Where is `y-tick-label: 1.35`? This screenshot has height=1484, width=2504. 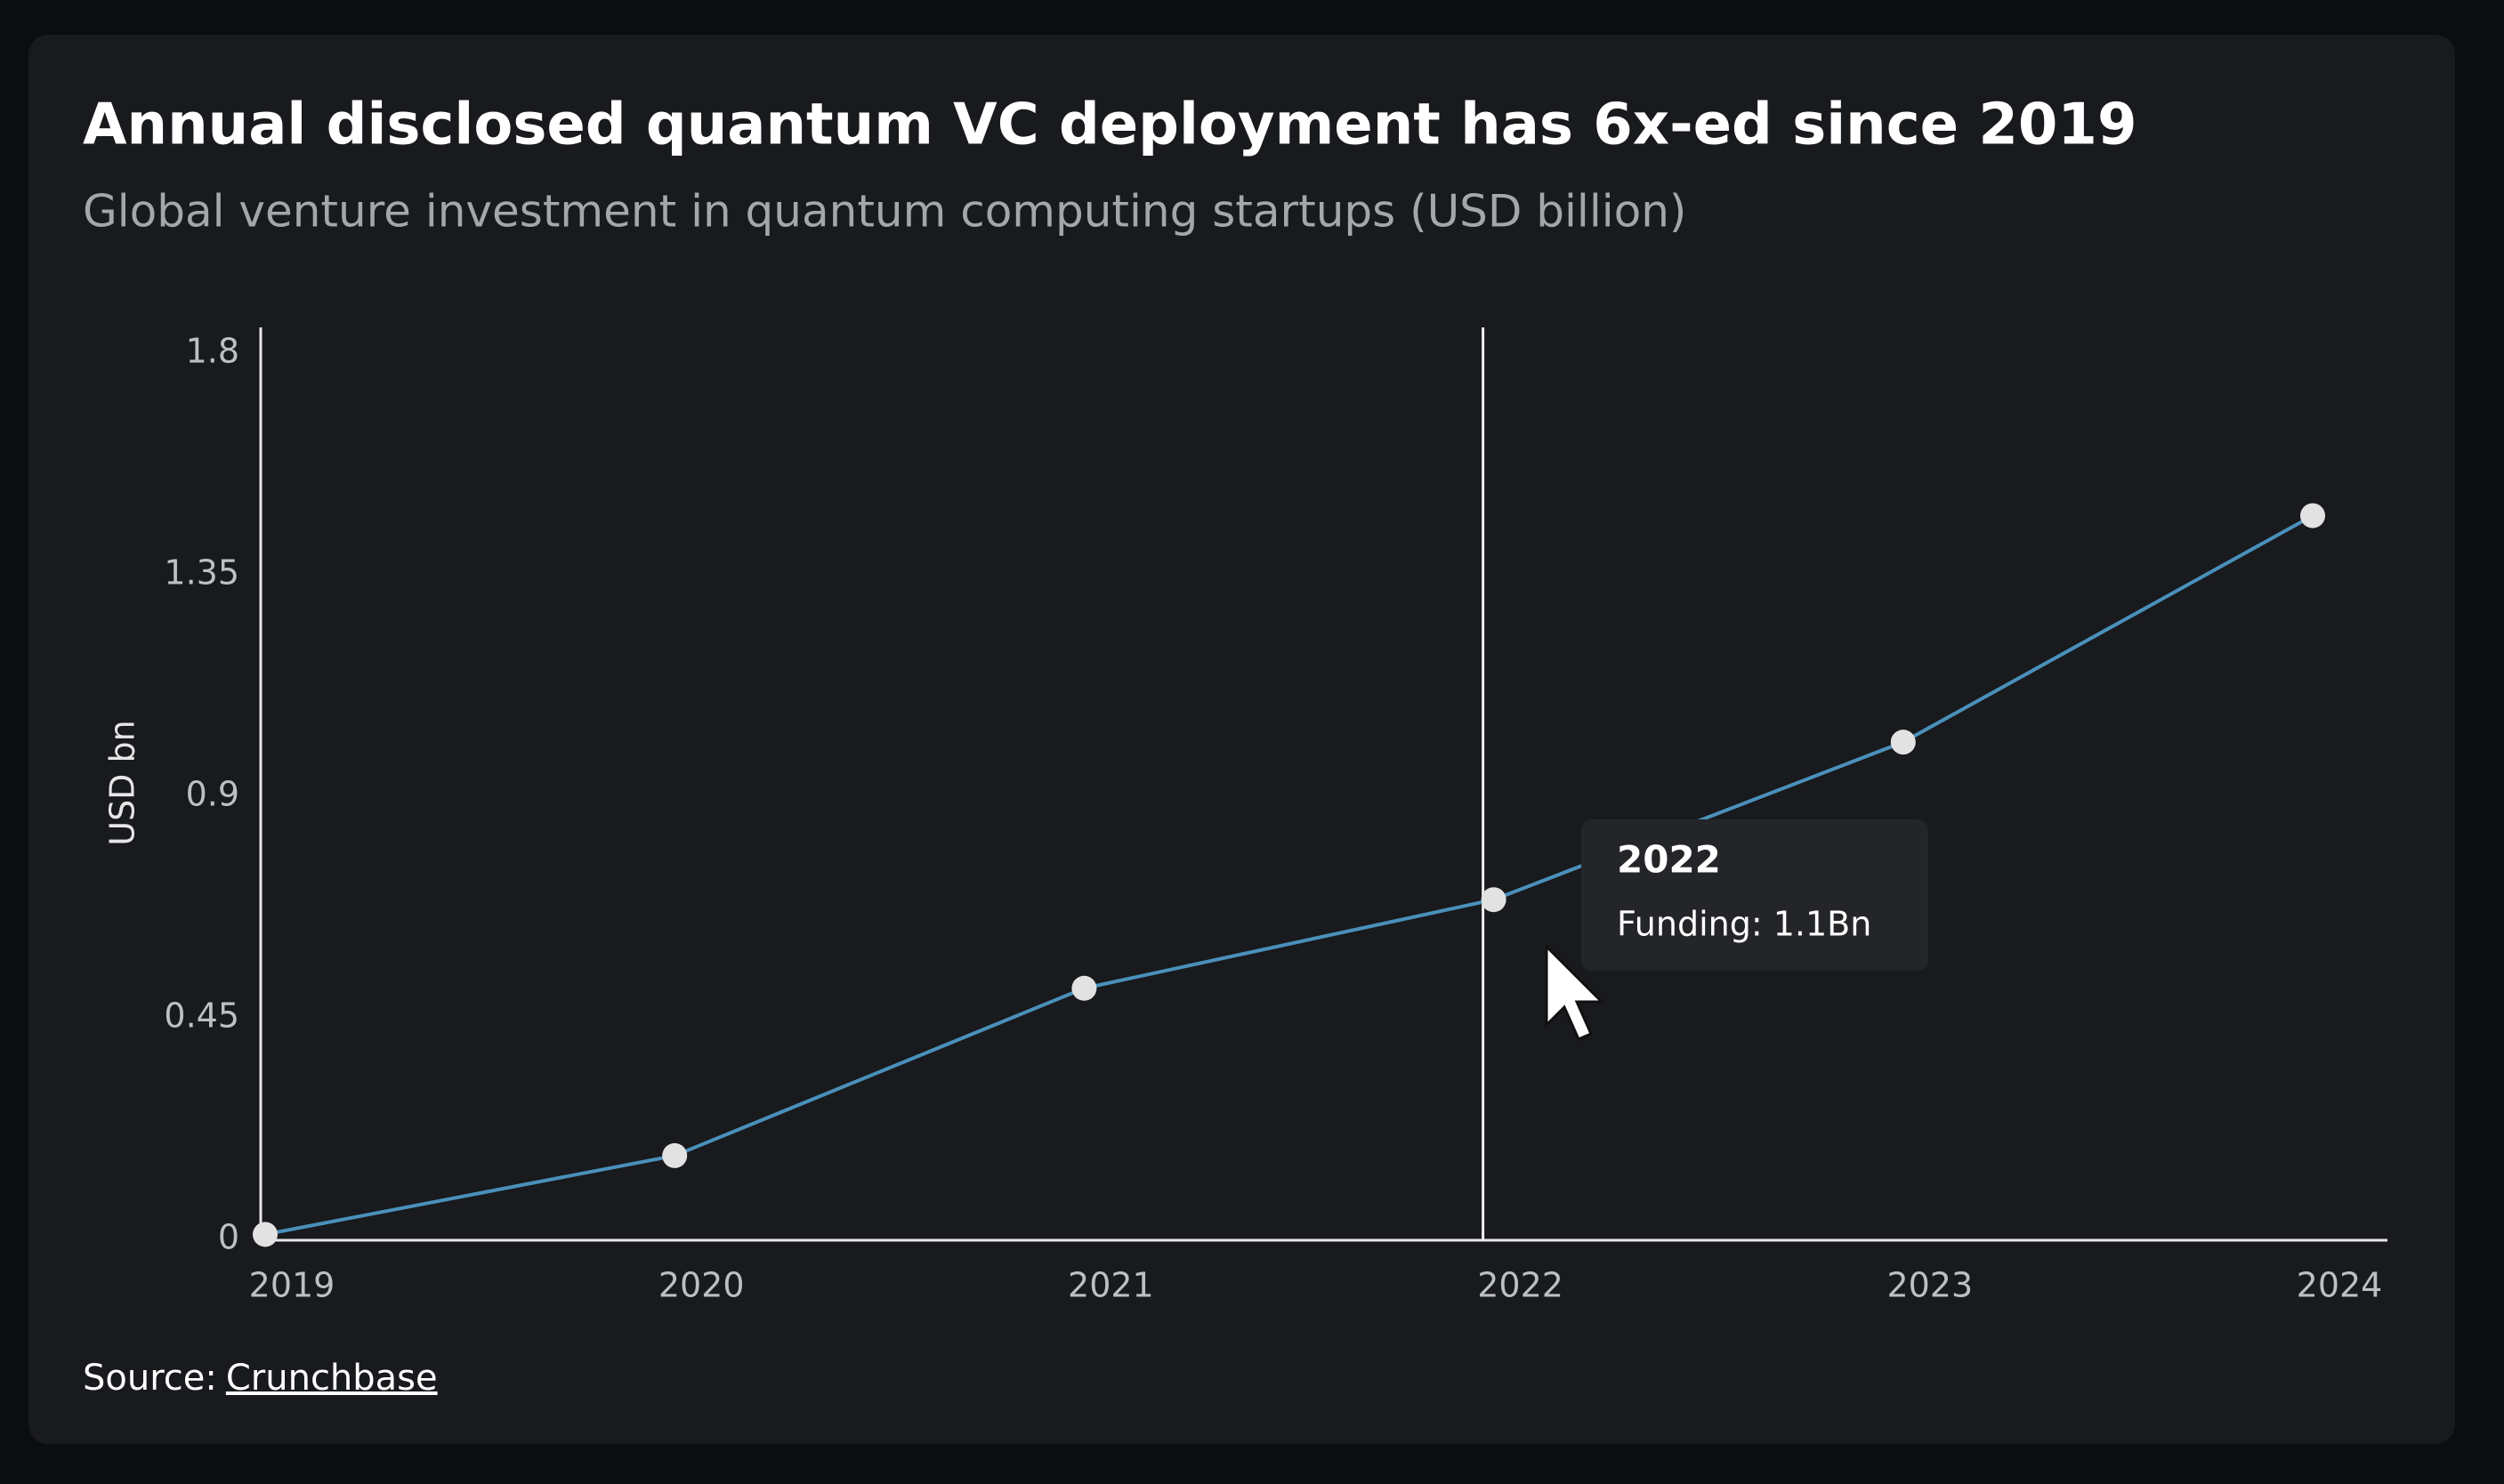 y-tick-label: 1.35 is located at coordinates (201, 573).